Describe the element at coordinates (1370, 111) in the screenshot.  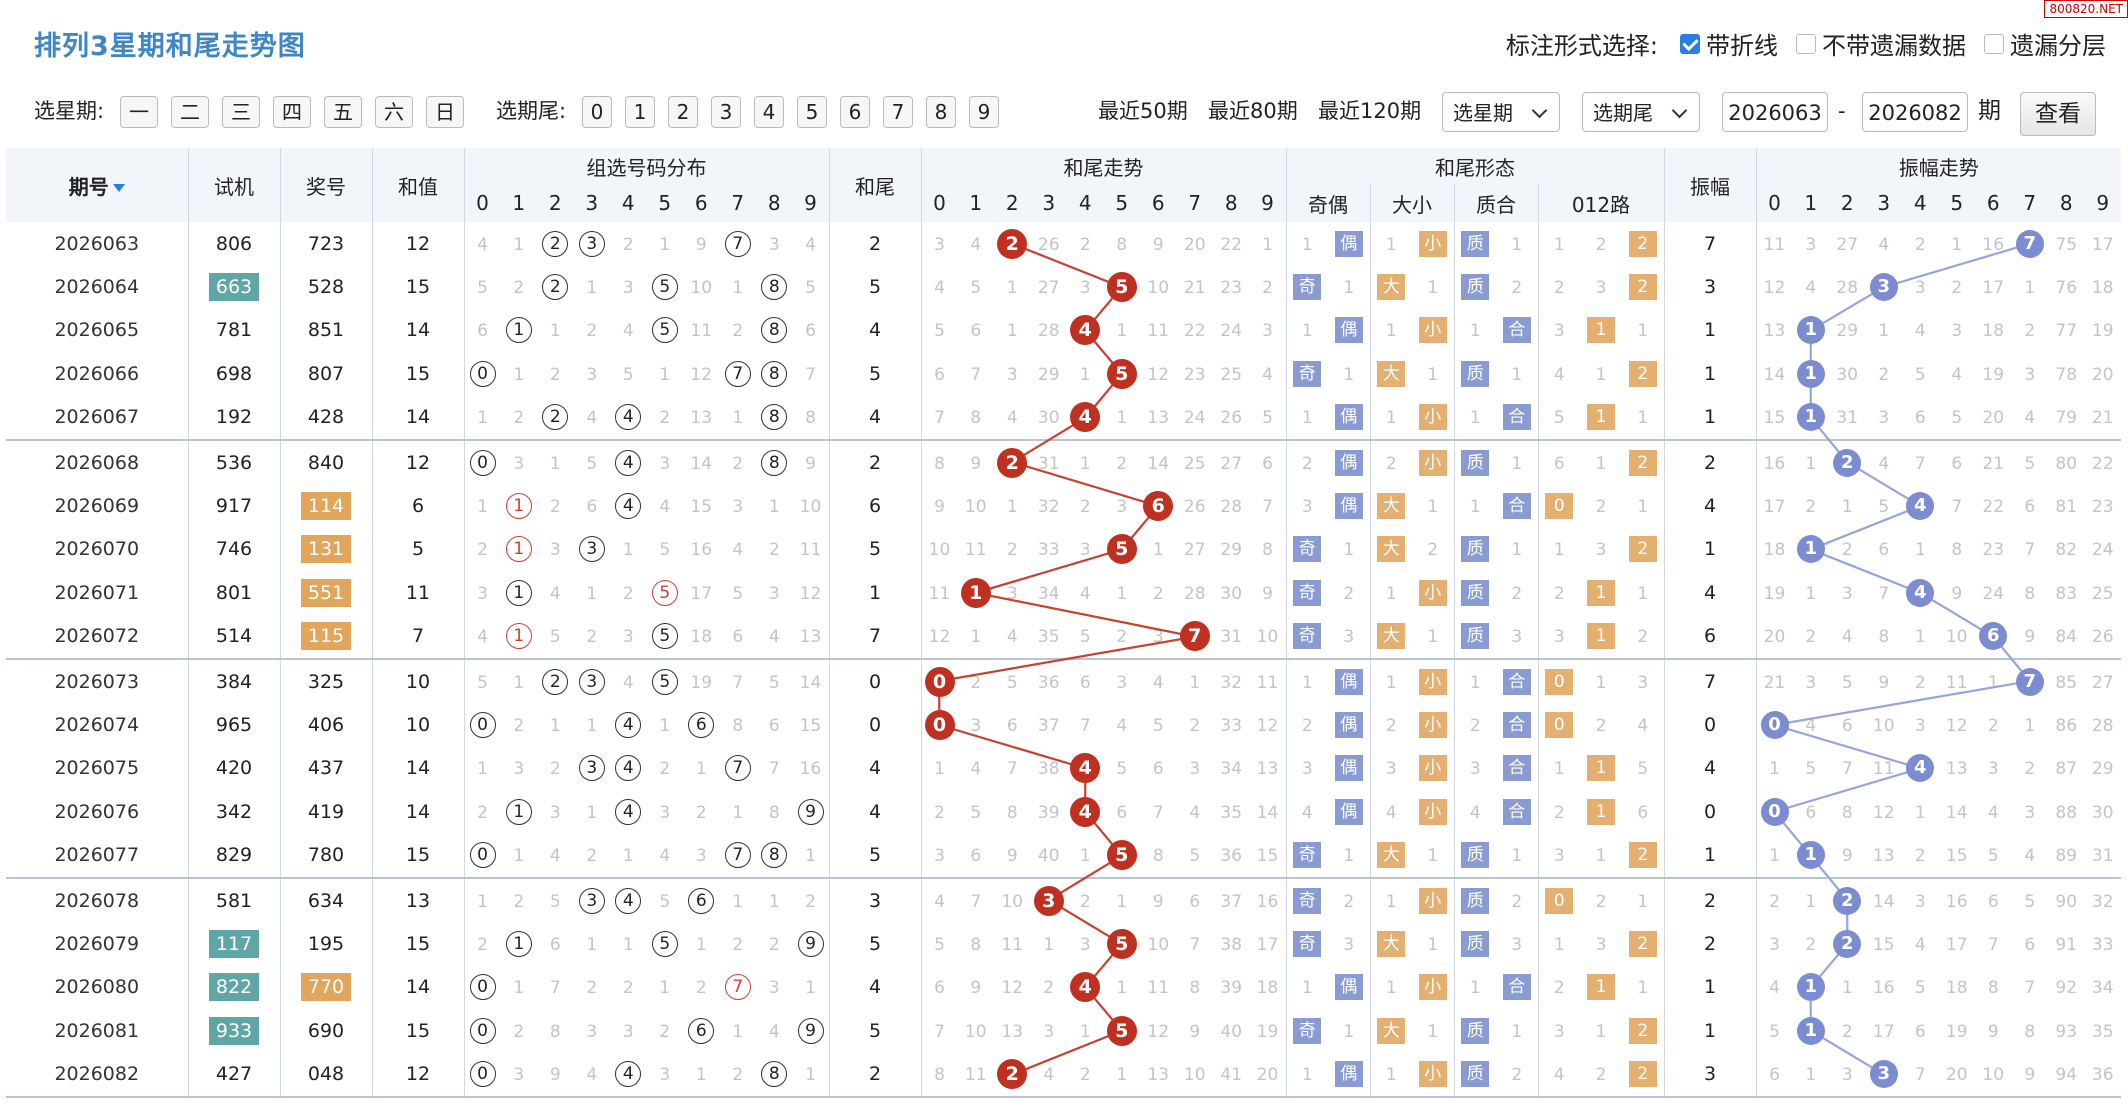
I see `recent-120-link: 最近120期` at that location.